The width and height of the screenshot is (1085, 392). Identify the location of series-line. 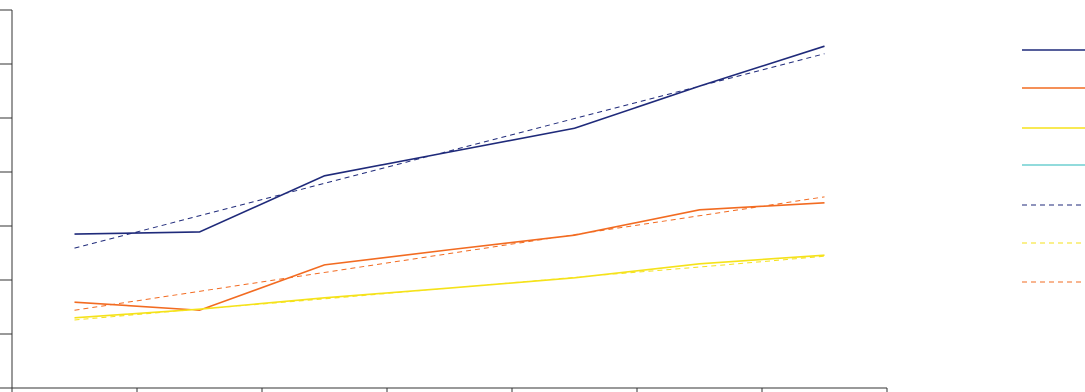
(449, 286).